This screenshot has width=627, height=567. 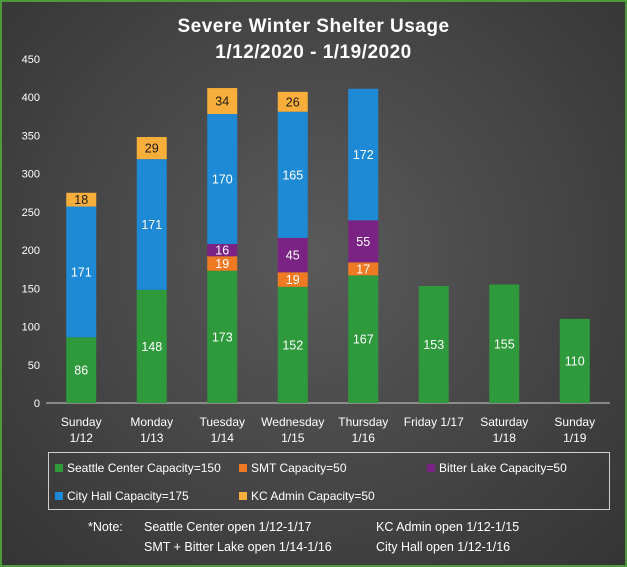 What do you see at coordinates (144, 468) in the screenshot?
I see `legend-label: Seattle Center Capacity=150` at bounding box center [144, 468].